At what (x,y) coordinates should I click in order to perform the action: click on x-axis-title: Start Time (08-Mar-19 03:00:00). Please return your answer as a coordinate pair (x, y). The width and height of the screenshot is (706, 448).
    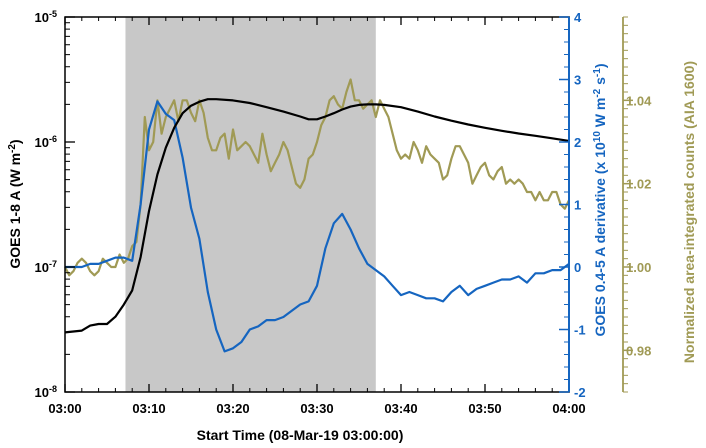
    Looking at the image, I should click on (300, 435).